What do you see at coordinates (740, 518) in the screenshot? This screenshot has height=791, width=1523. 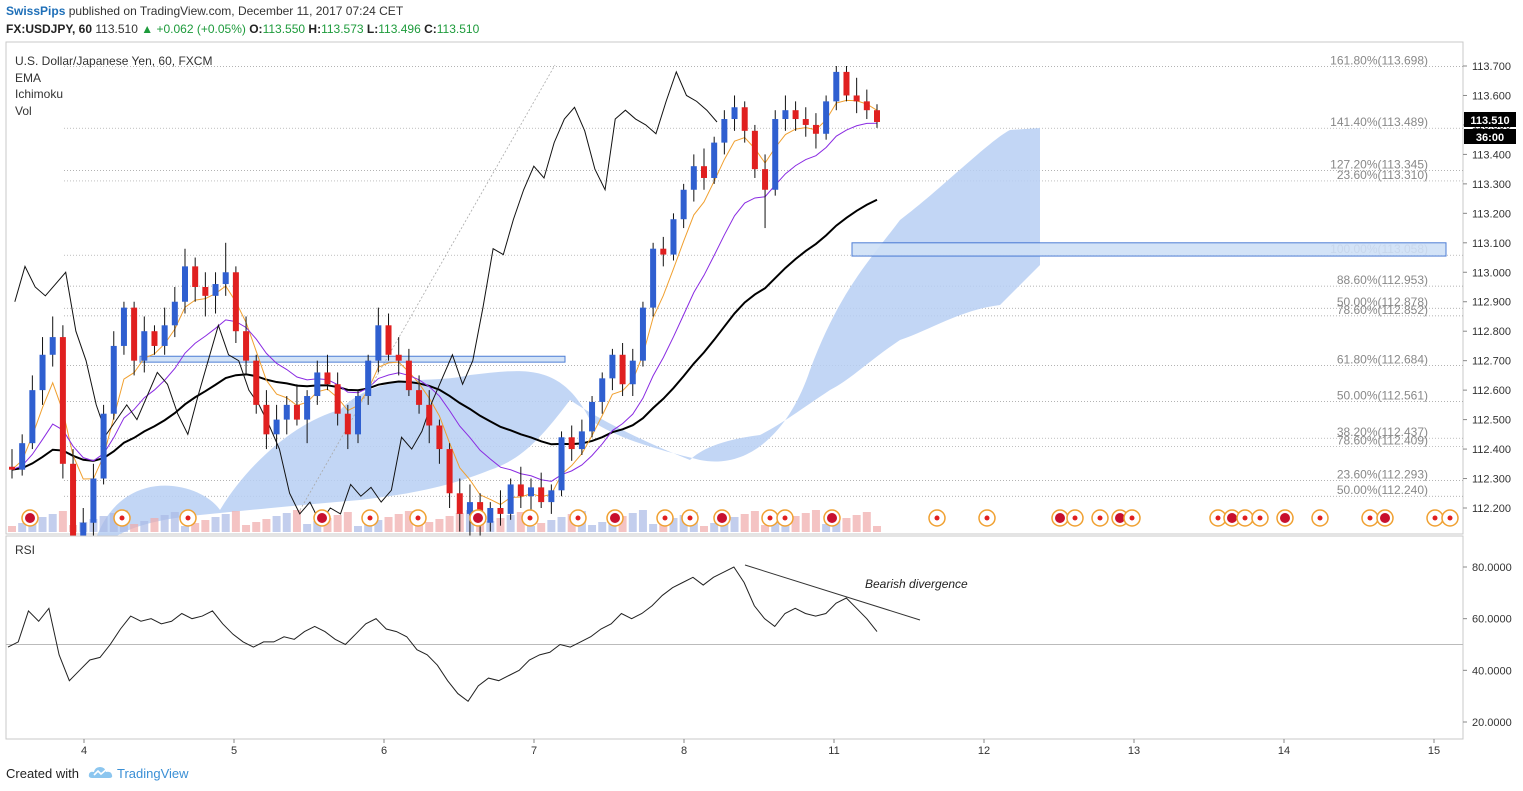 I see `economic-events` at bounding box center [740, 518].